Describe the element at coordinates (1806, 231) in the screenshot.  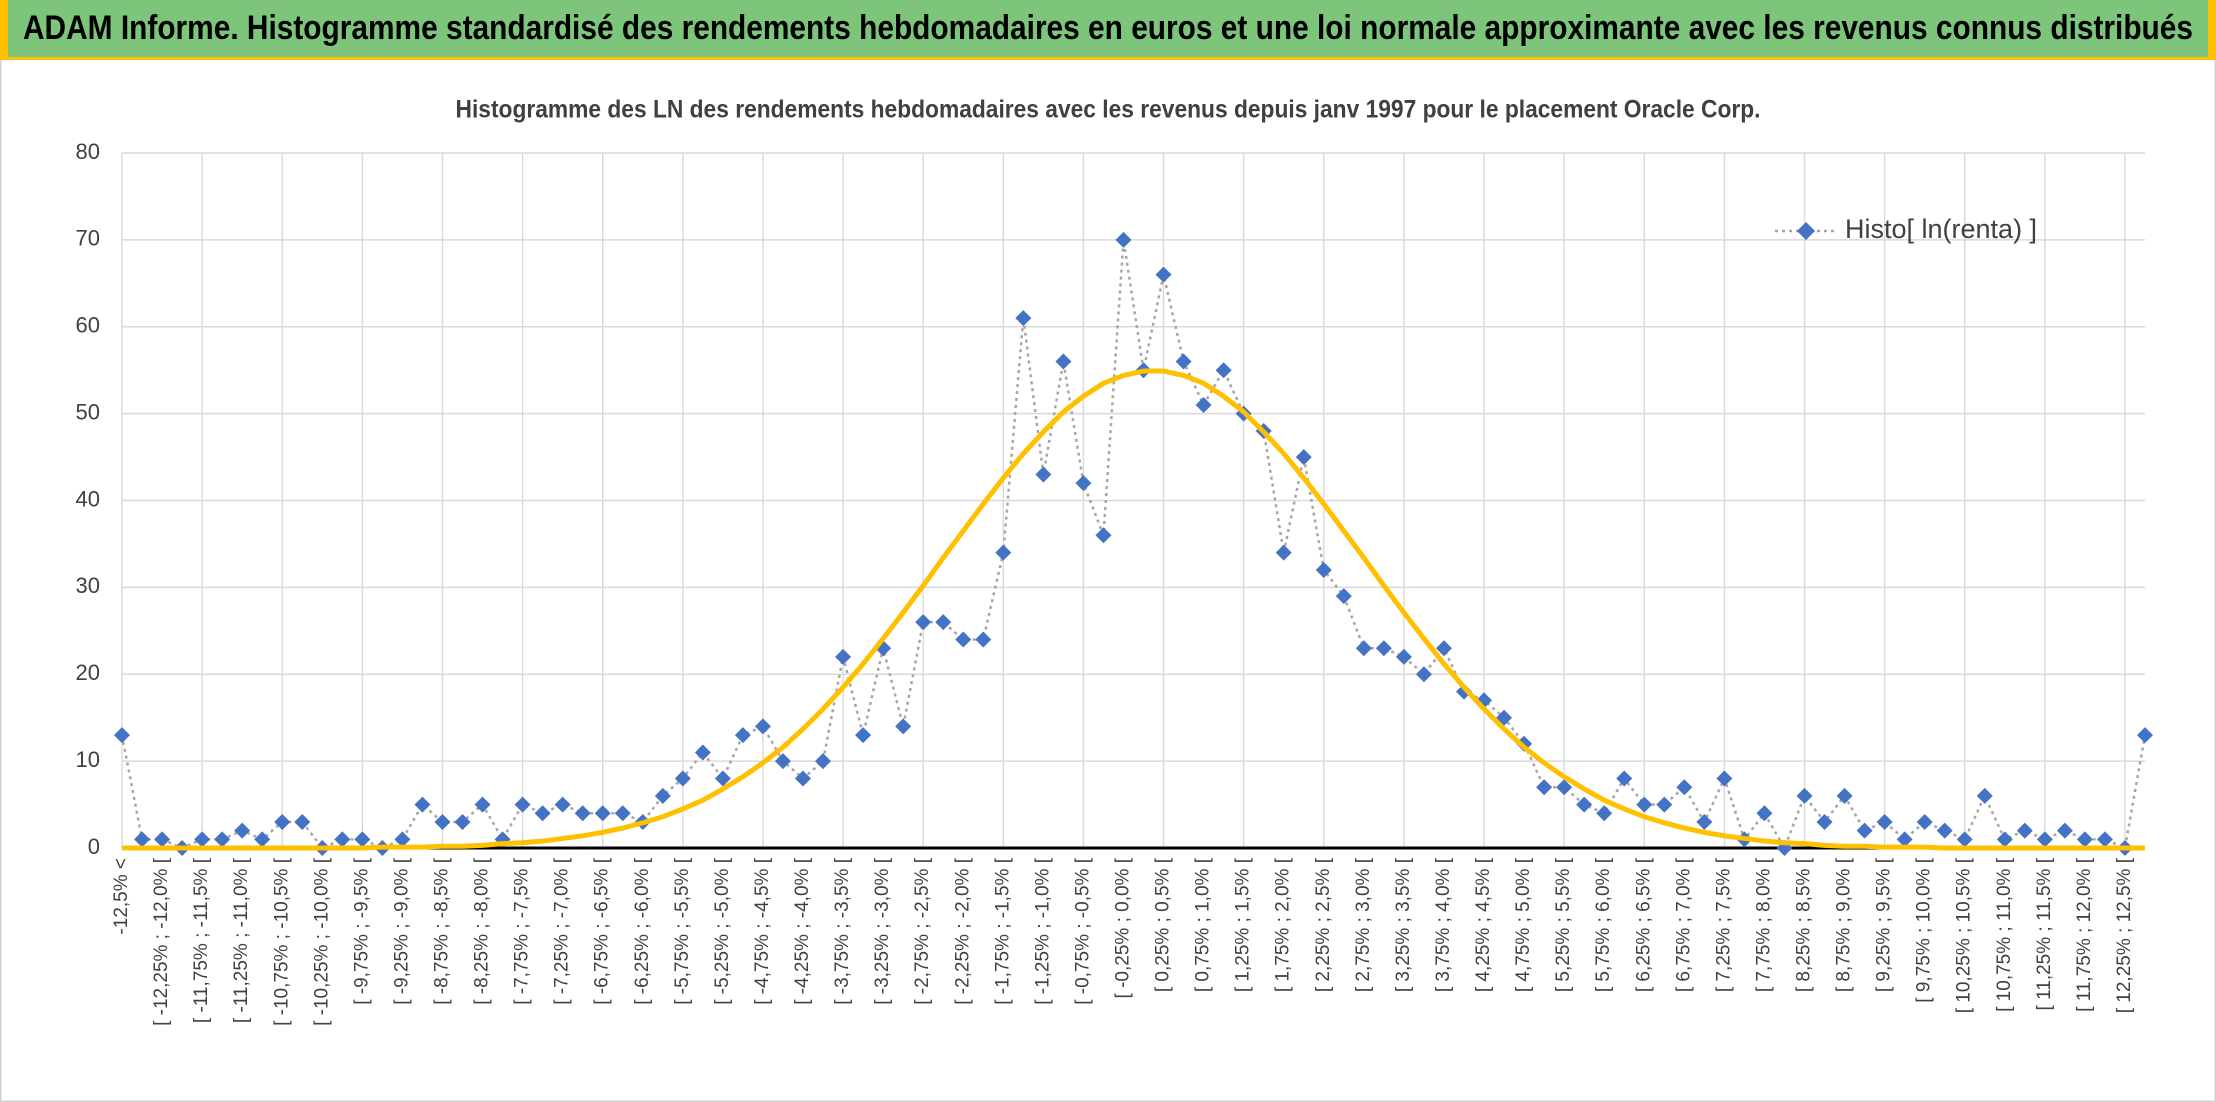
I see `legend-marker` at that location.